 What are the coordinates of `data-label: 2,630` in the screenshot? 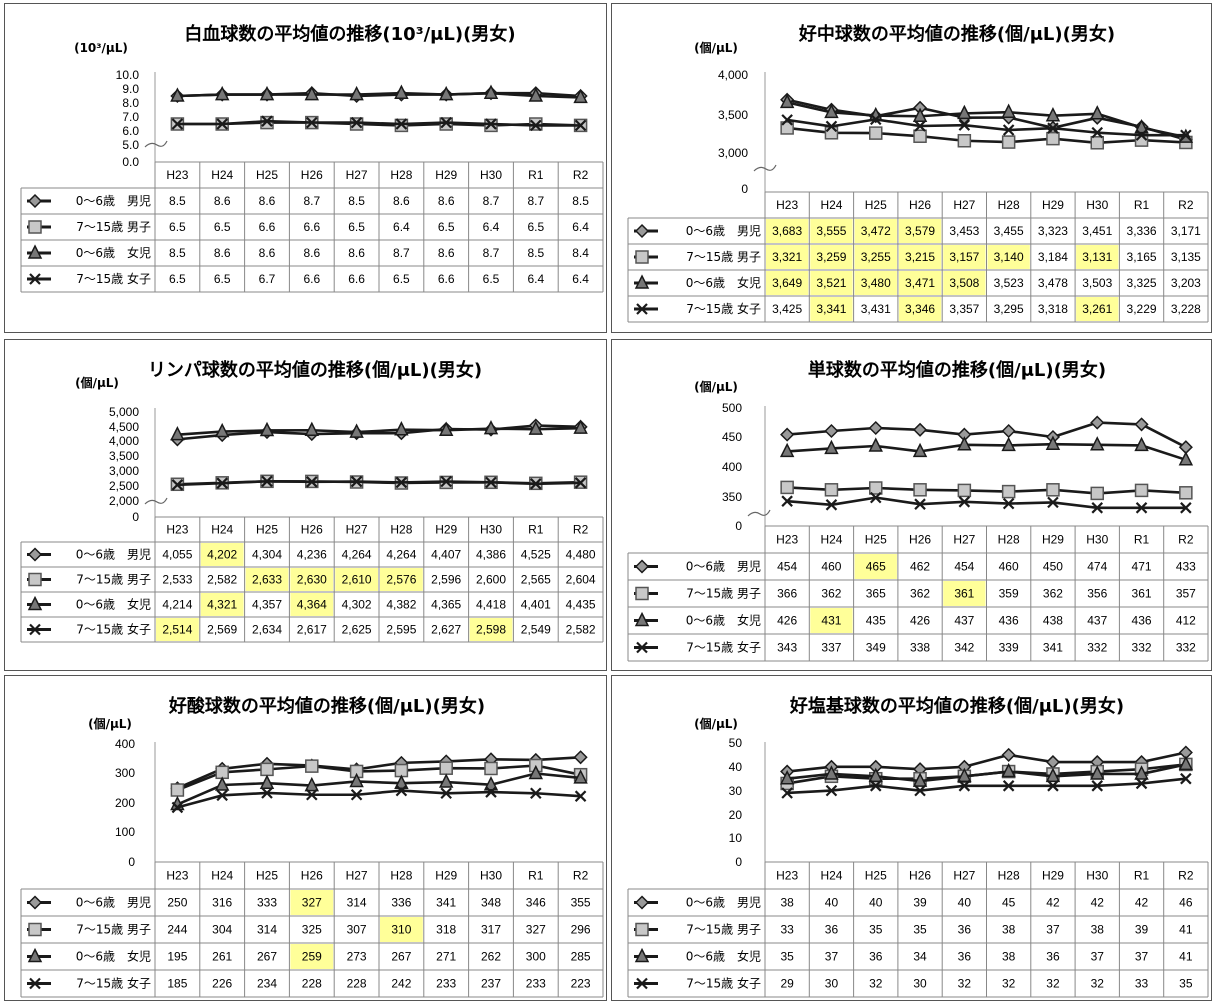 It's located at (312, 580).